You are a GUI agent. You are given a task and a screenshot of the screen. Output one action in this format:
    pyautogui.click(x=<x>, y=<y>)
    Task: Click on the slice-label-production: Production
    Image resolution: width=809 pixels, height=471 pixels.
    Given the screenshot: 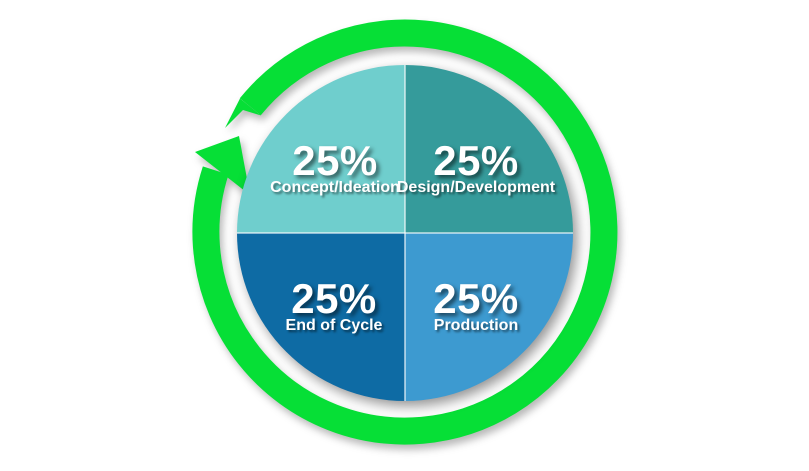 What is the action you would take?
    pyautogui.click(x=476, y=325)
    